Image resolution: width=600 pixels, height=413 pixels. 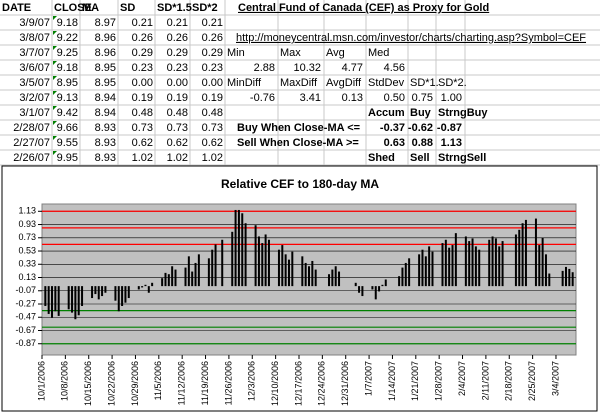 I want to click on panel-label: MaxDiff, so click(x=299, y=83).